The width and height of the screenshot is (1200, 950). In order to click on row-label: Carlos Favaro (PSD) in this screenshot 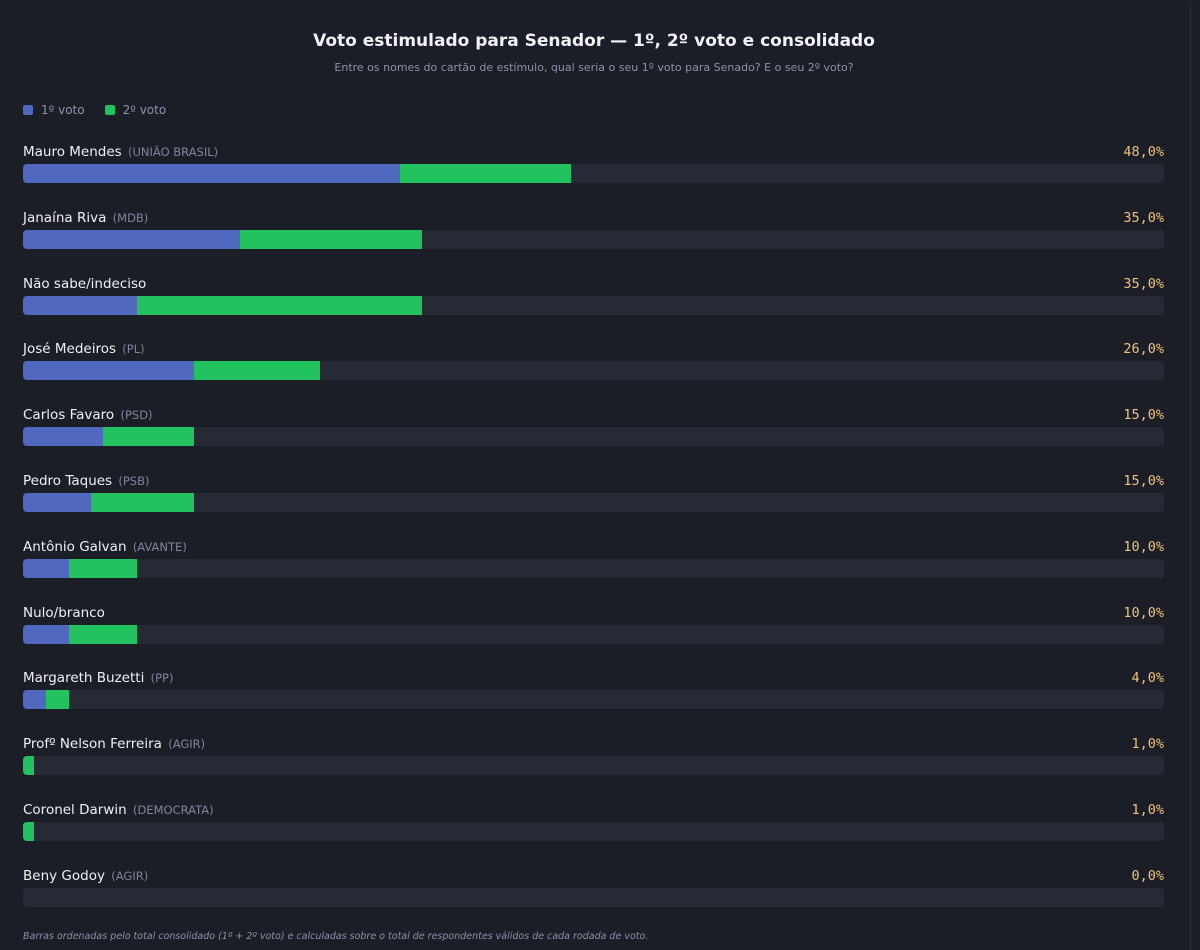, I will do `click(88, 415)`.